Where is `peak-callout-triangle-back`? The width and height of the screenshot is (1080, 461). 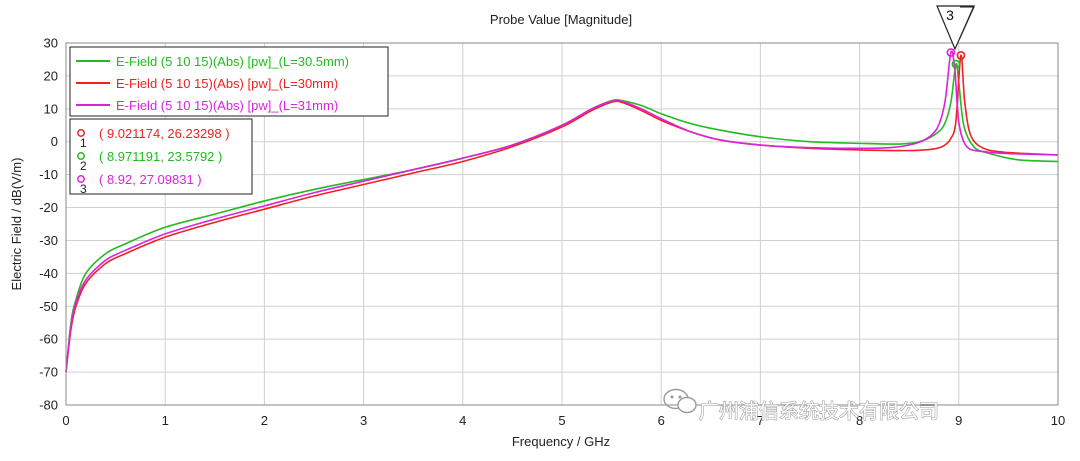
peak-callout-triangle-back is located at coordinates (967, 22).